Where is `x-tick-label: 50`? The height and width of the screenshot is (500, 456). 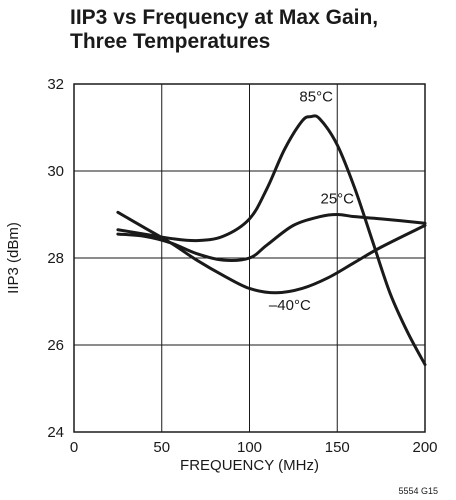
x-tick-label: 50 is located at coordinates (161, 447).